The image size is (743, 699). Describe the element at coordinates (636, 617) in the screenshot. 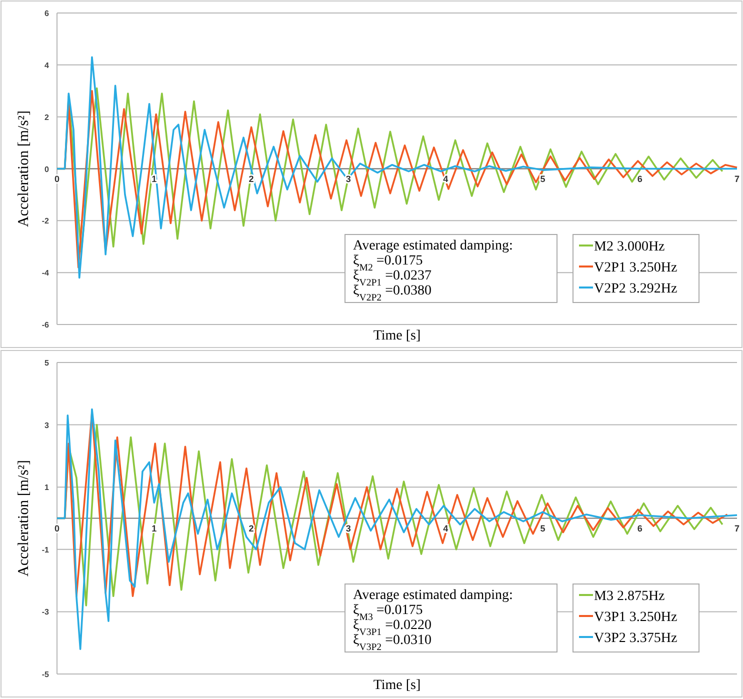

I see `legend-label: V3P1 3.250Hz` at that location.